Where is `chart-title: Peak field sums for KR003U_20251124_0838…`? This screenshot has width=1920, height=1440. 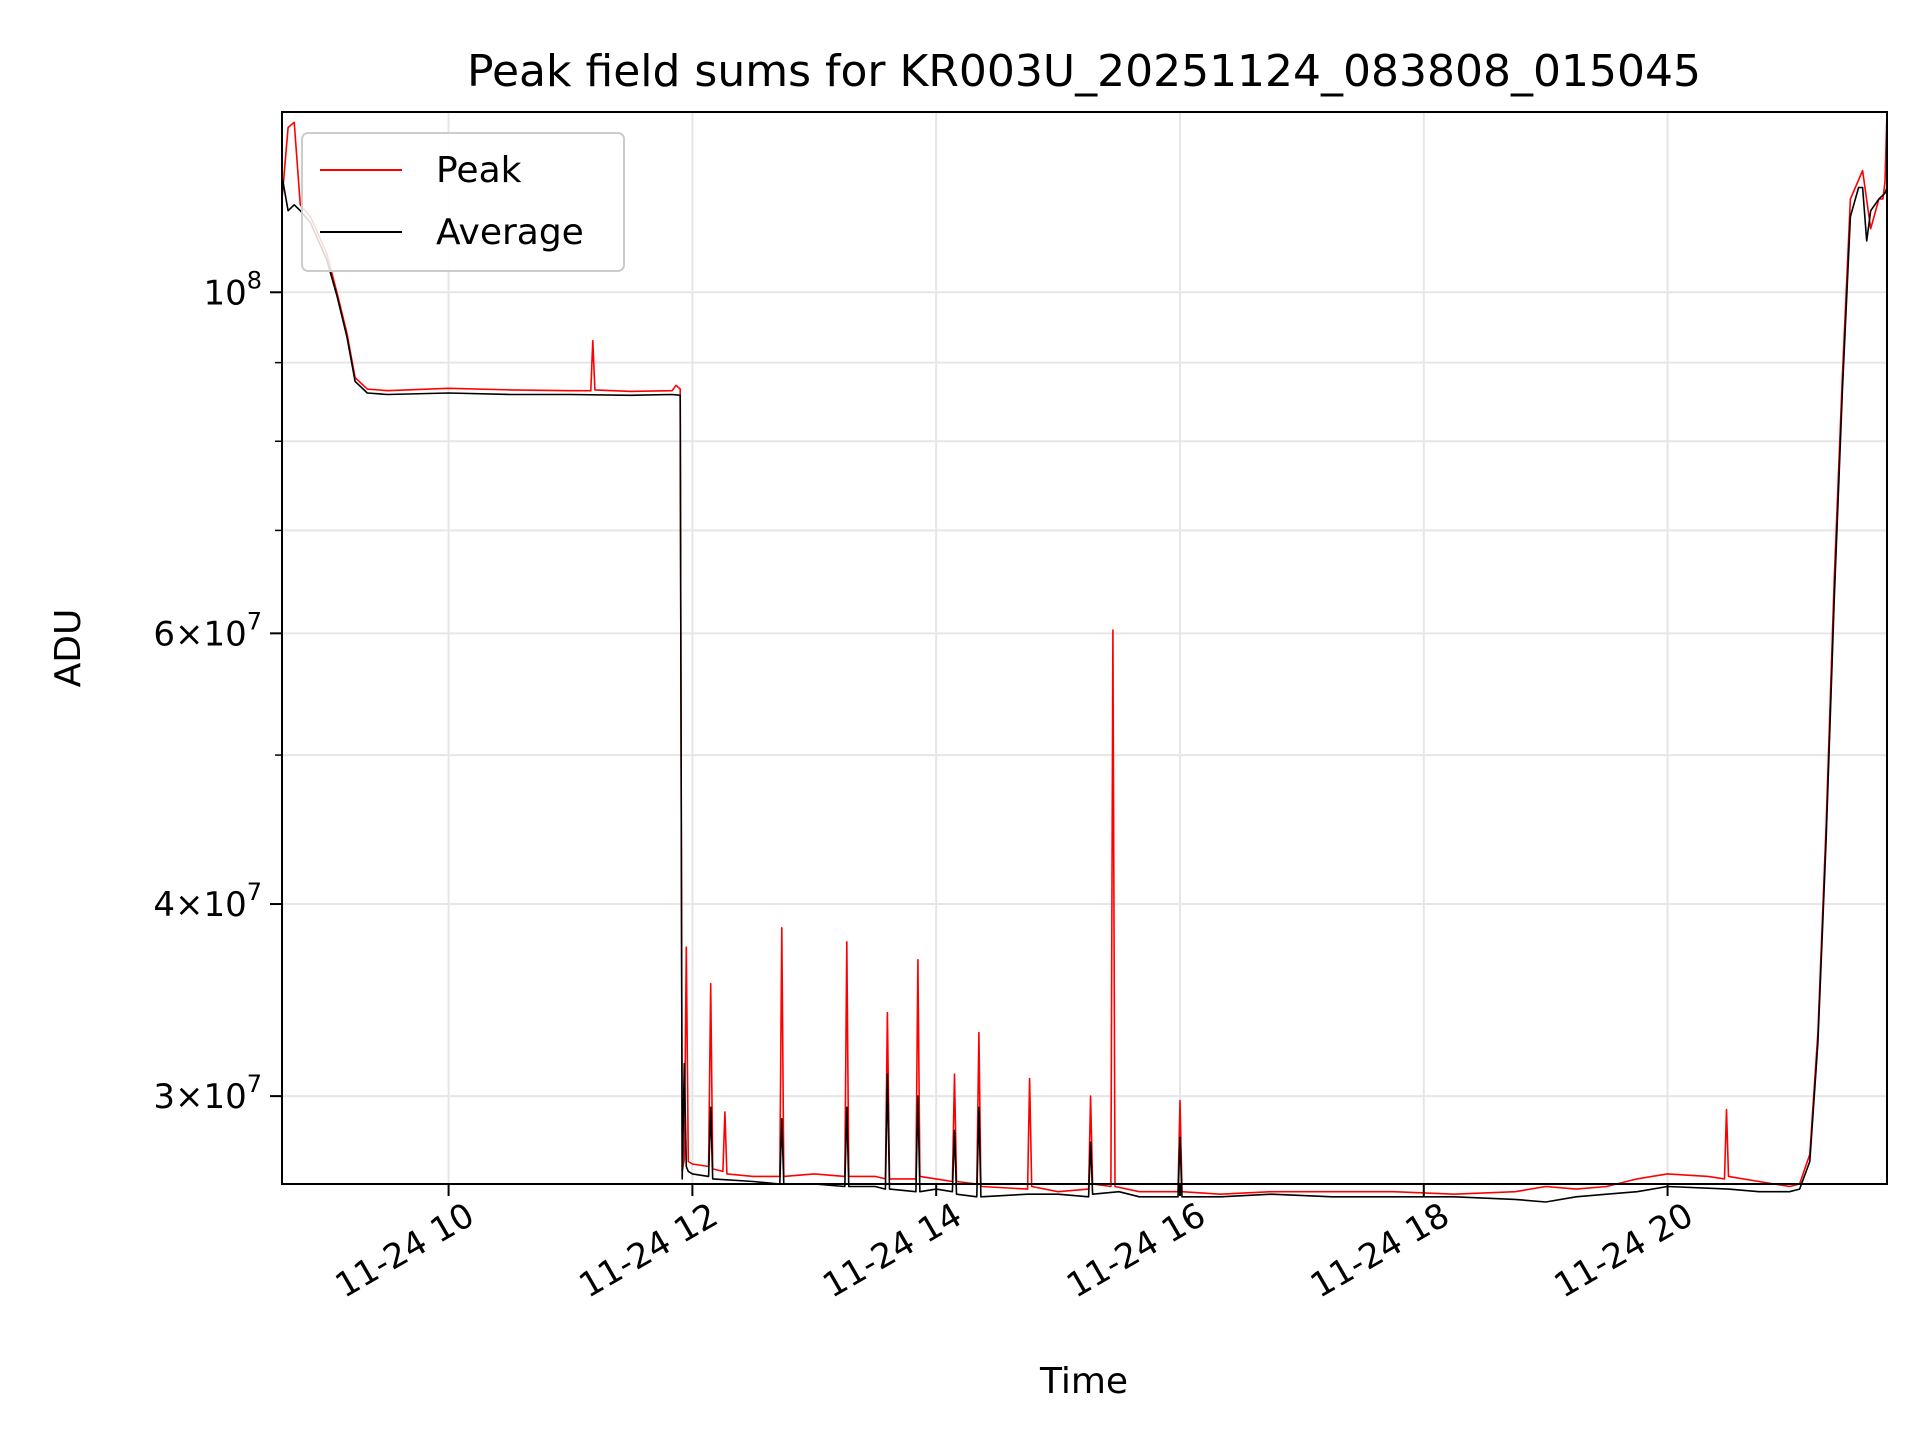 chart-title: Peak field sums for KR003U_20251124_0838… is located at coordinates (1084, 71).